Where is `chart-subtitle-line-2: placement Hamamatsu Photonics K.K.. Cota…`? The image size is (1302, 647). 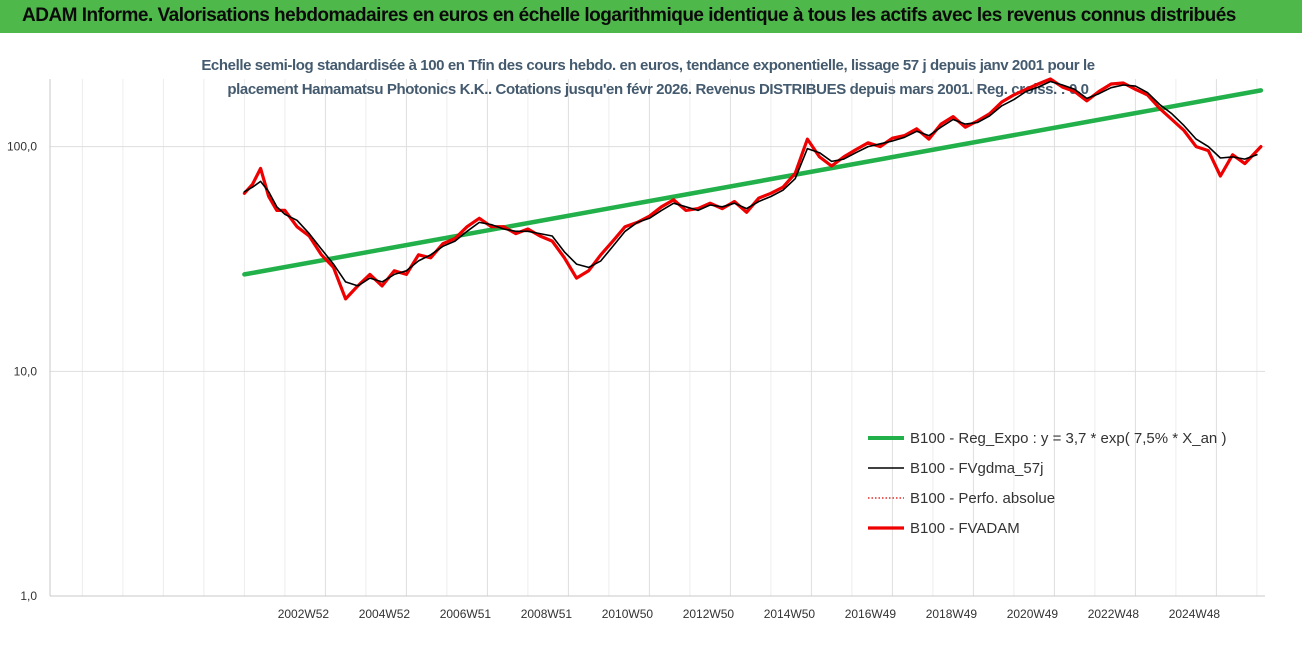
chart-subtitle-line-2: placement Hamamatsu Photonics K.K.. Cota… is located at coordinates (657, 89).